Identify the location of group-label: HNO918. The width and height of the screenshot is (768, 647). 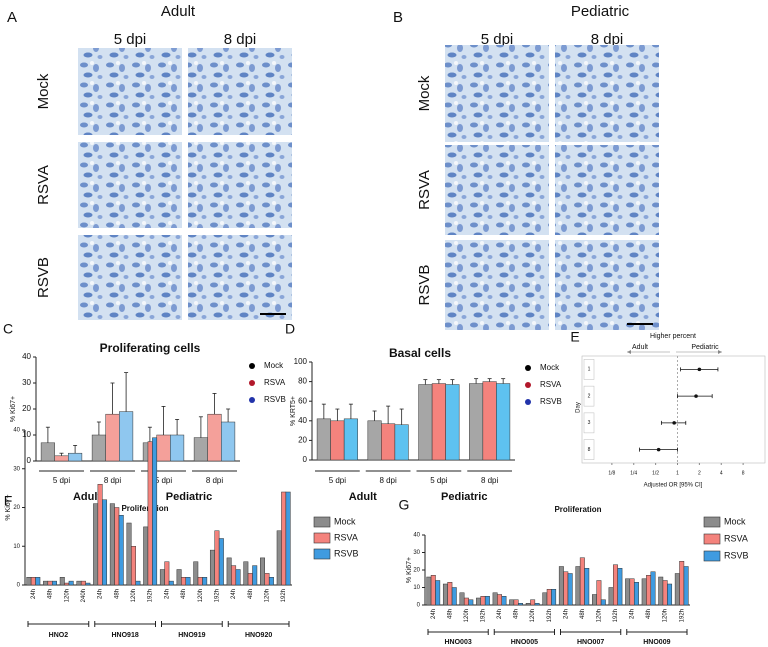
(125, 635).